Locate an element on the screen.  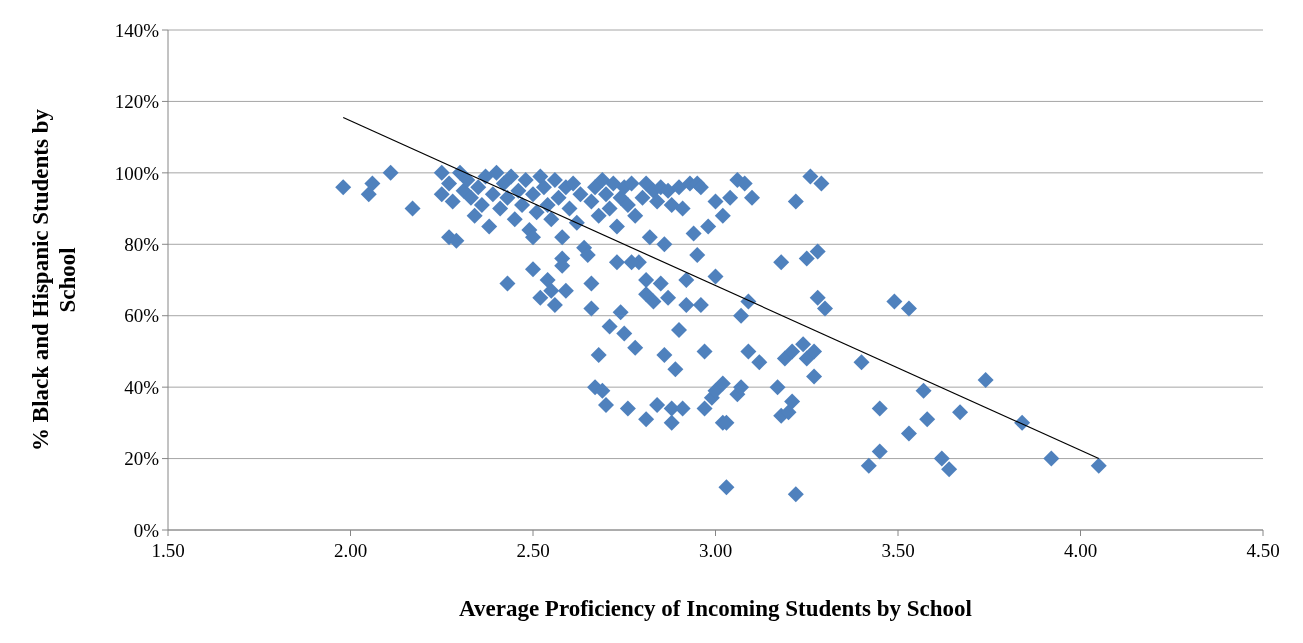
x-axis-title: Average Proficiency of Incoming Students by School is located at coordinates (715, 608).